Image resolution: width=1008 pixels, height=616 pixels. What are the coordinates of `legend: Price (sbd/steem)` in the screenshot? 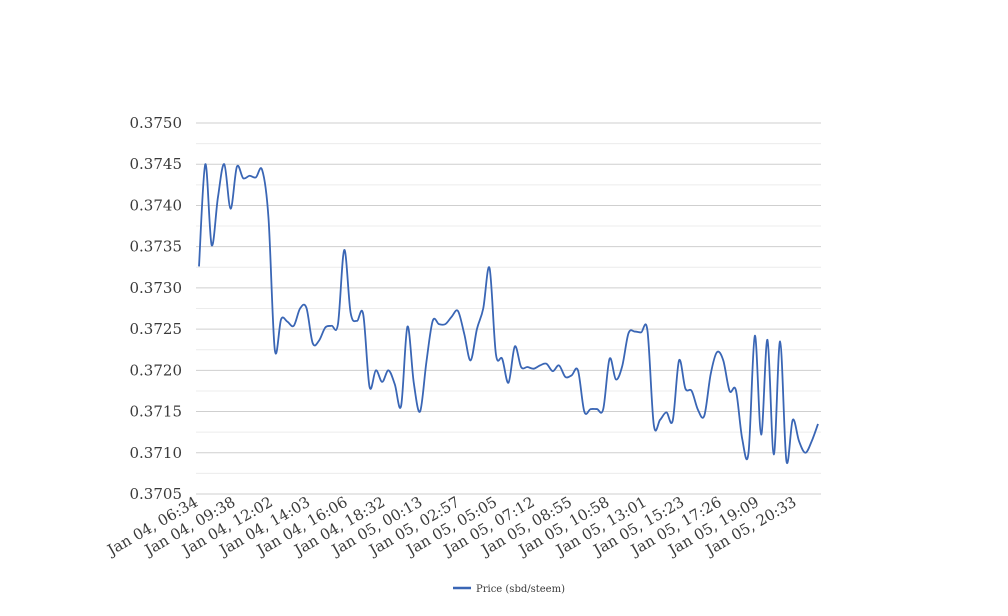 It's located at (509, 589).